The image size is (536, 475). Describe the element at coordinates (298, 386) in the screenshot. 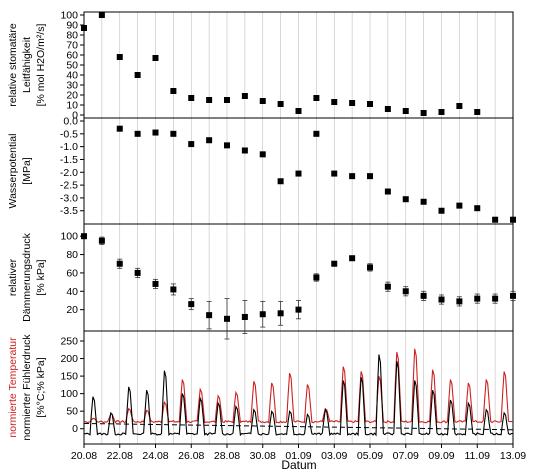

I see `series-line` at that location.